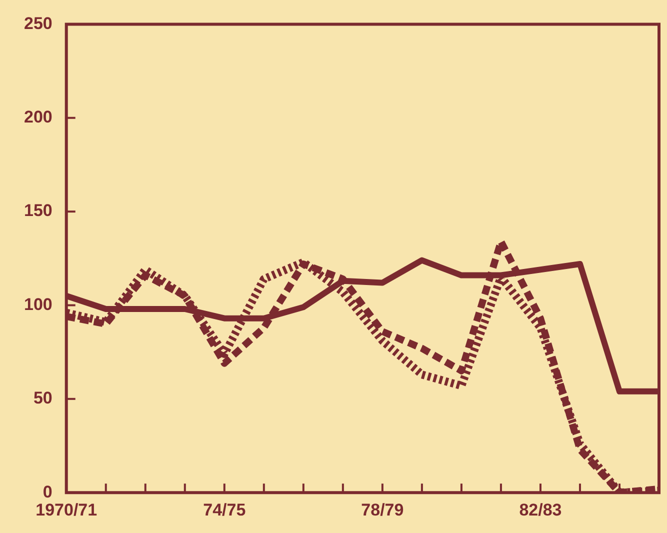  I want to click on x-tick-label: 78/79, so click(382, 510).